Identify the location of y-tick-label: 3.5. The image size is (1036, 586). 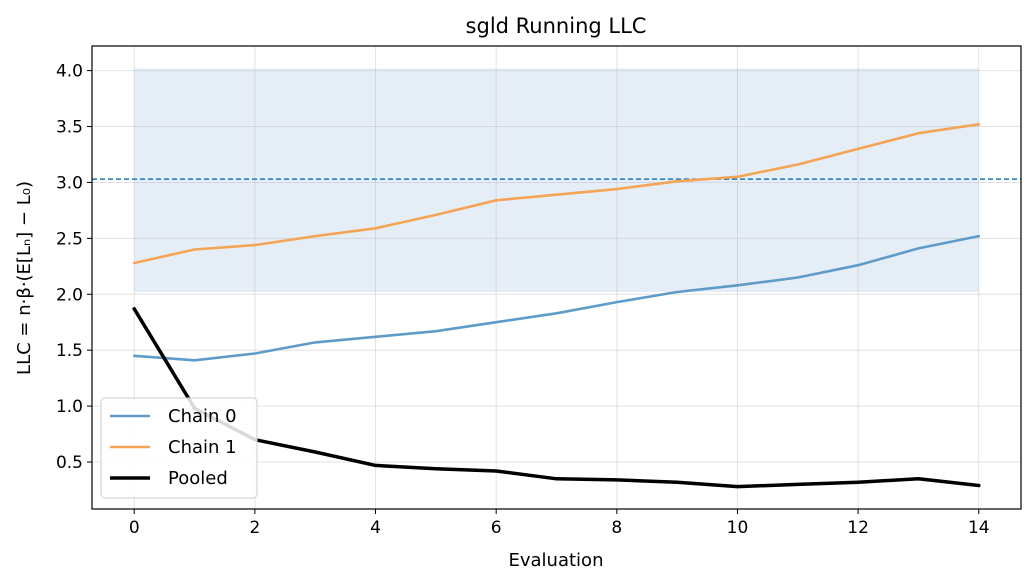
(69, 128).